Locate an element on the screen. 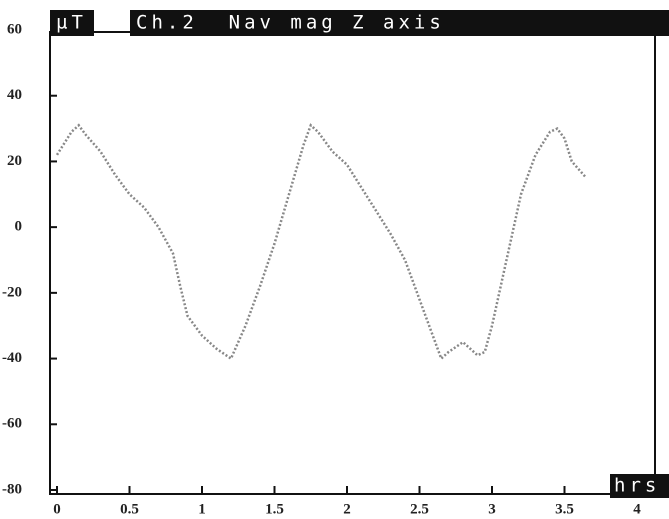 This screenshot has width=669, height=519. y-tick-label: -20 is located at coordinates (12, 292).